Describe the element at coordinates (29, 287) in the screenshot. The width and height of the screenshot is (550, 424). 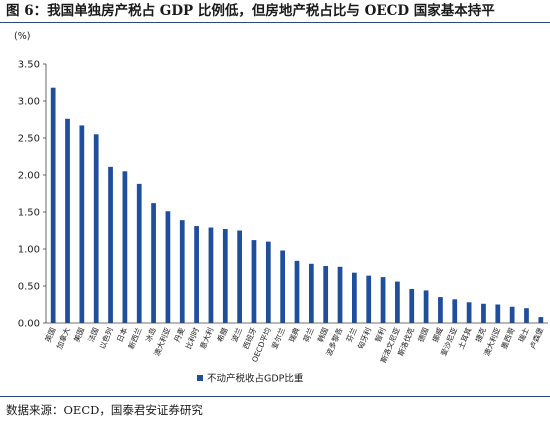
I see `y-tick-label: 0.50` at that location.